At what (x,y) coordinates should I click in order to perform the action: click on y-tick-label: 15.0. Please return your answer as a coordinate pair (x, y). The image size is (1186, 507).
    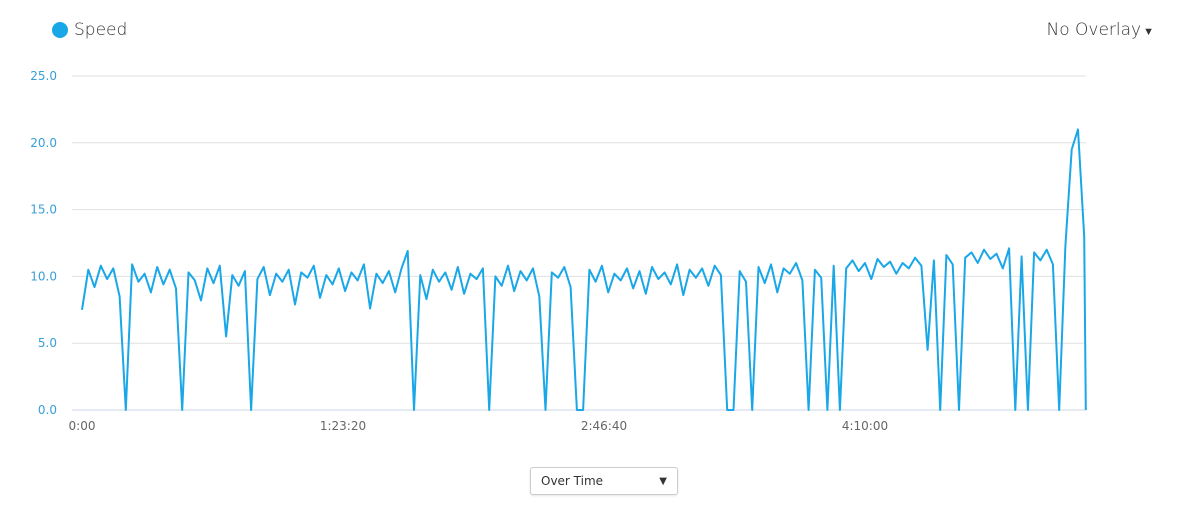
    Looking at the image, I should click on (43, 210).